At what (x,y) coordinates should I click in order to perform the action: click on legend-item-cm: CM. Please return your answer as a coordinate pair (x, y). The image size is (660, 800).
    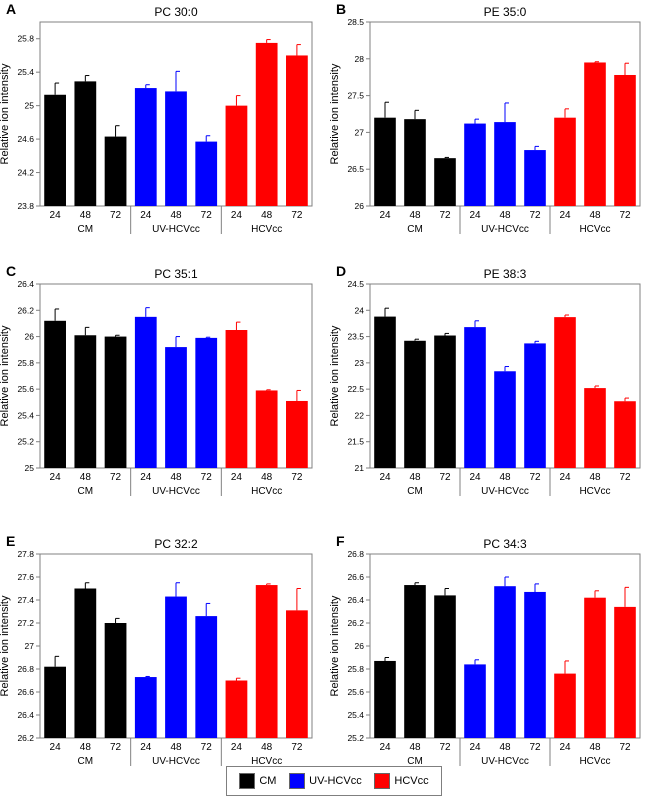
    Looking at the image, I should click on (257, 781).